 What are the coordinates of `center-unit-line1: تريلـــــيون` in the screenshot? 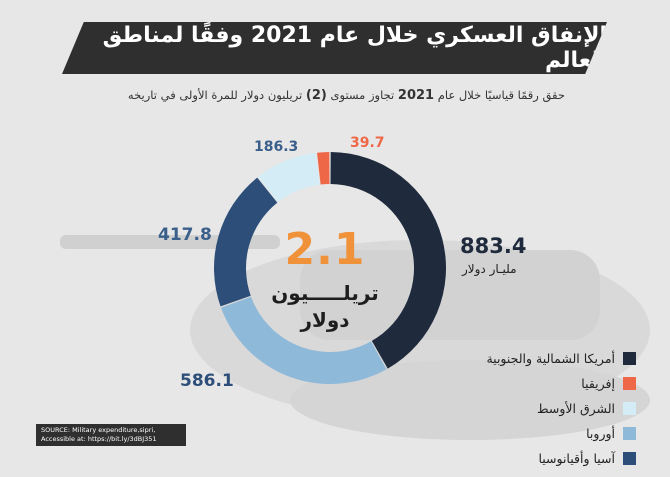 It's located at (325, 293).